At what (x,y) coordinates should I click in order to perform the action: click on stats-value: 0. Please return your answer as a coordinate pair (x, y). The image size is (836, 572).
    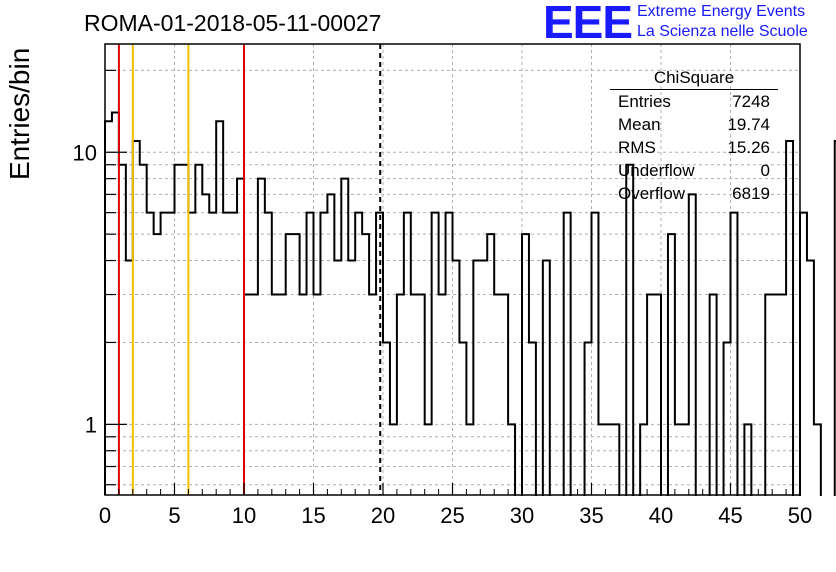
    Looking at the image, I should click on (765, 170).